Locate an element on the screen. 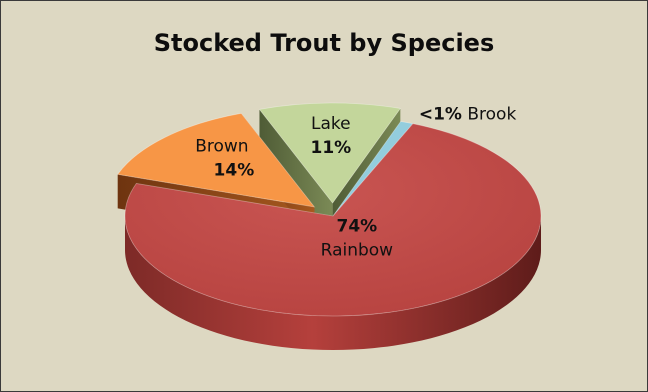 The height and width of the screenshot is (392, 648). chart-title: Stocked Trout by Species is located at coordinates (324, 43).